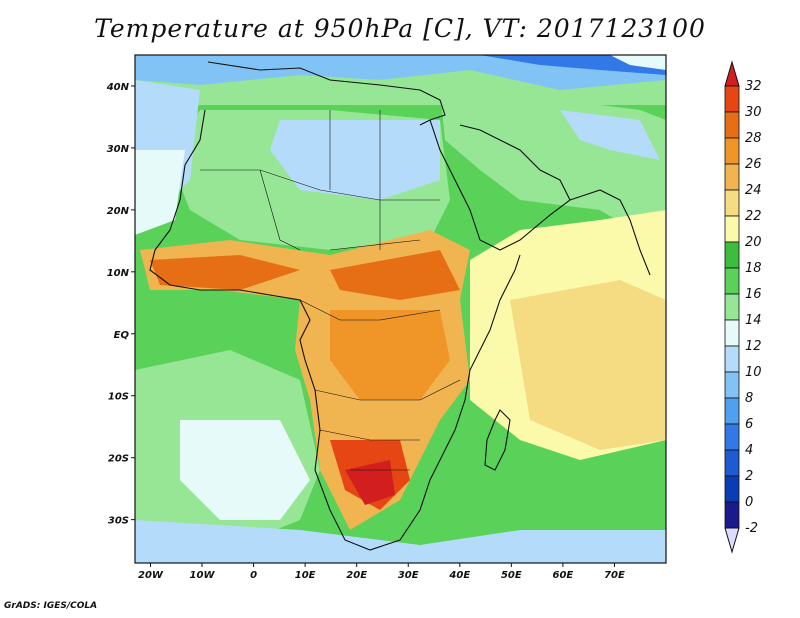 The width and height of the screenshot is (800, 618). Describe the element at coordinates (122, 335) in the screenshot. I see `y-tick-label: EQ` at that location.